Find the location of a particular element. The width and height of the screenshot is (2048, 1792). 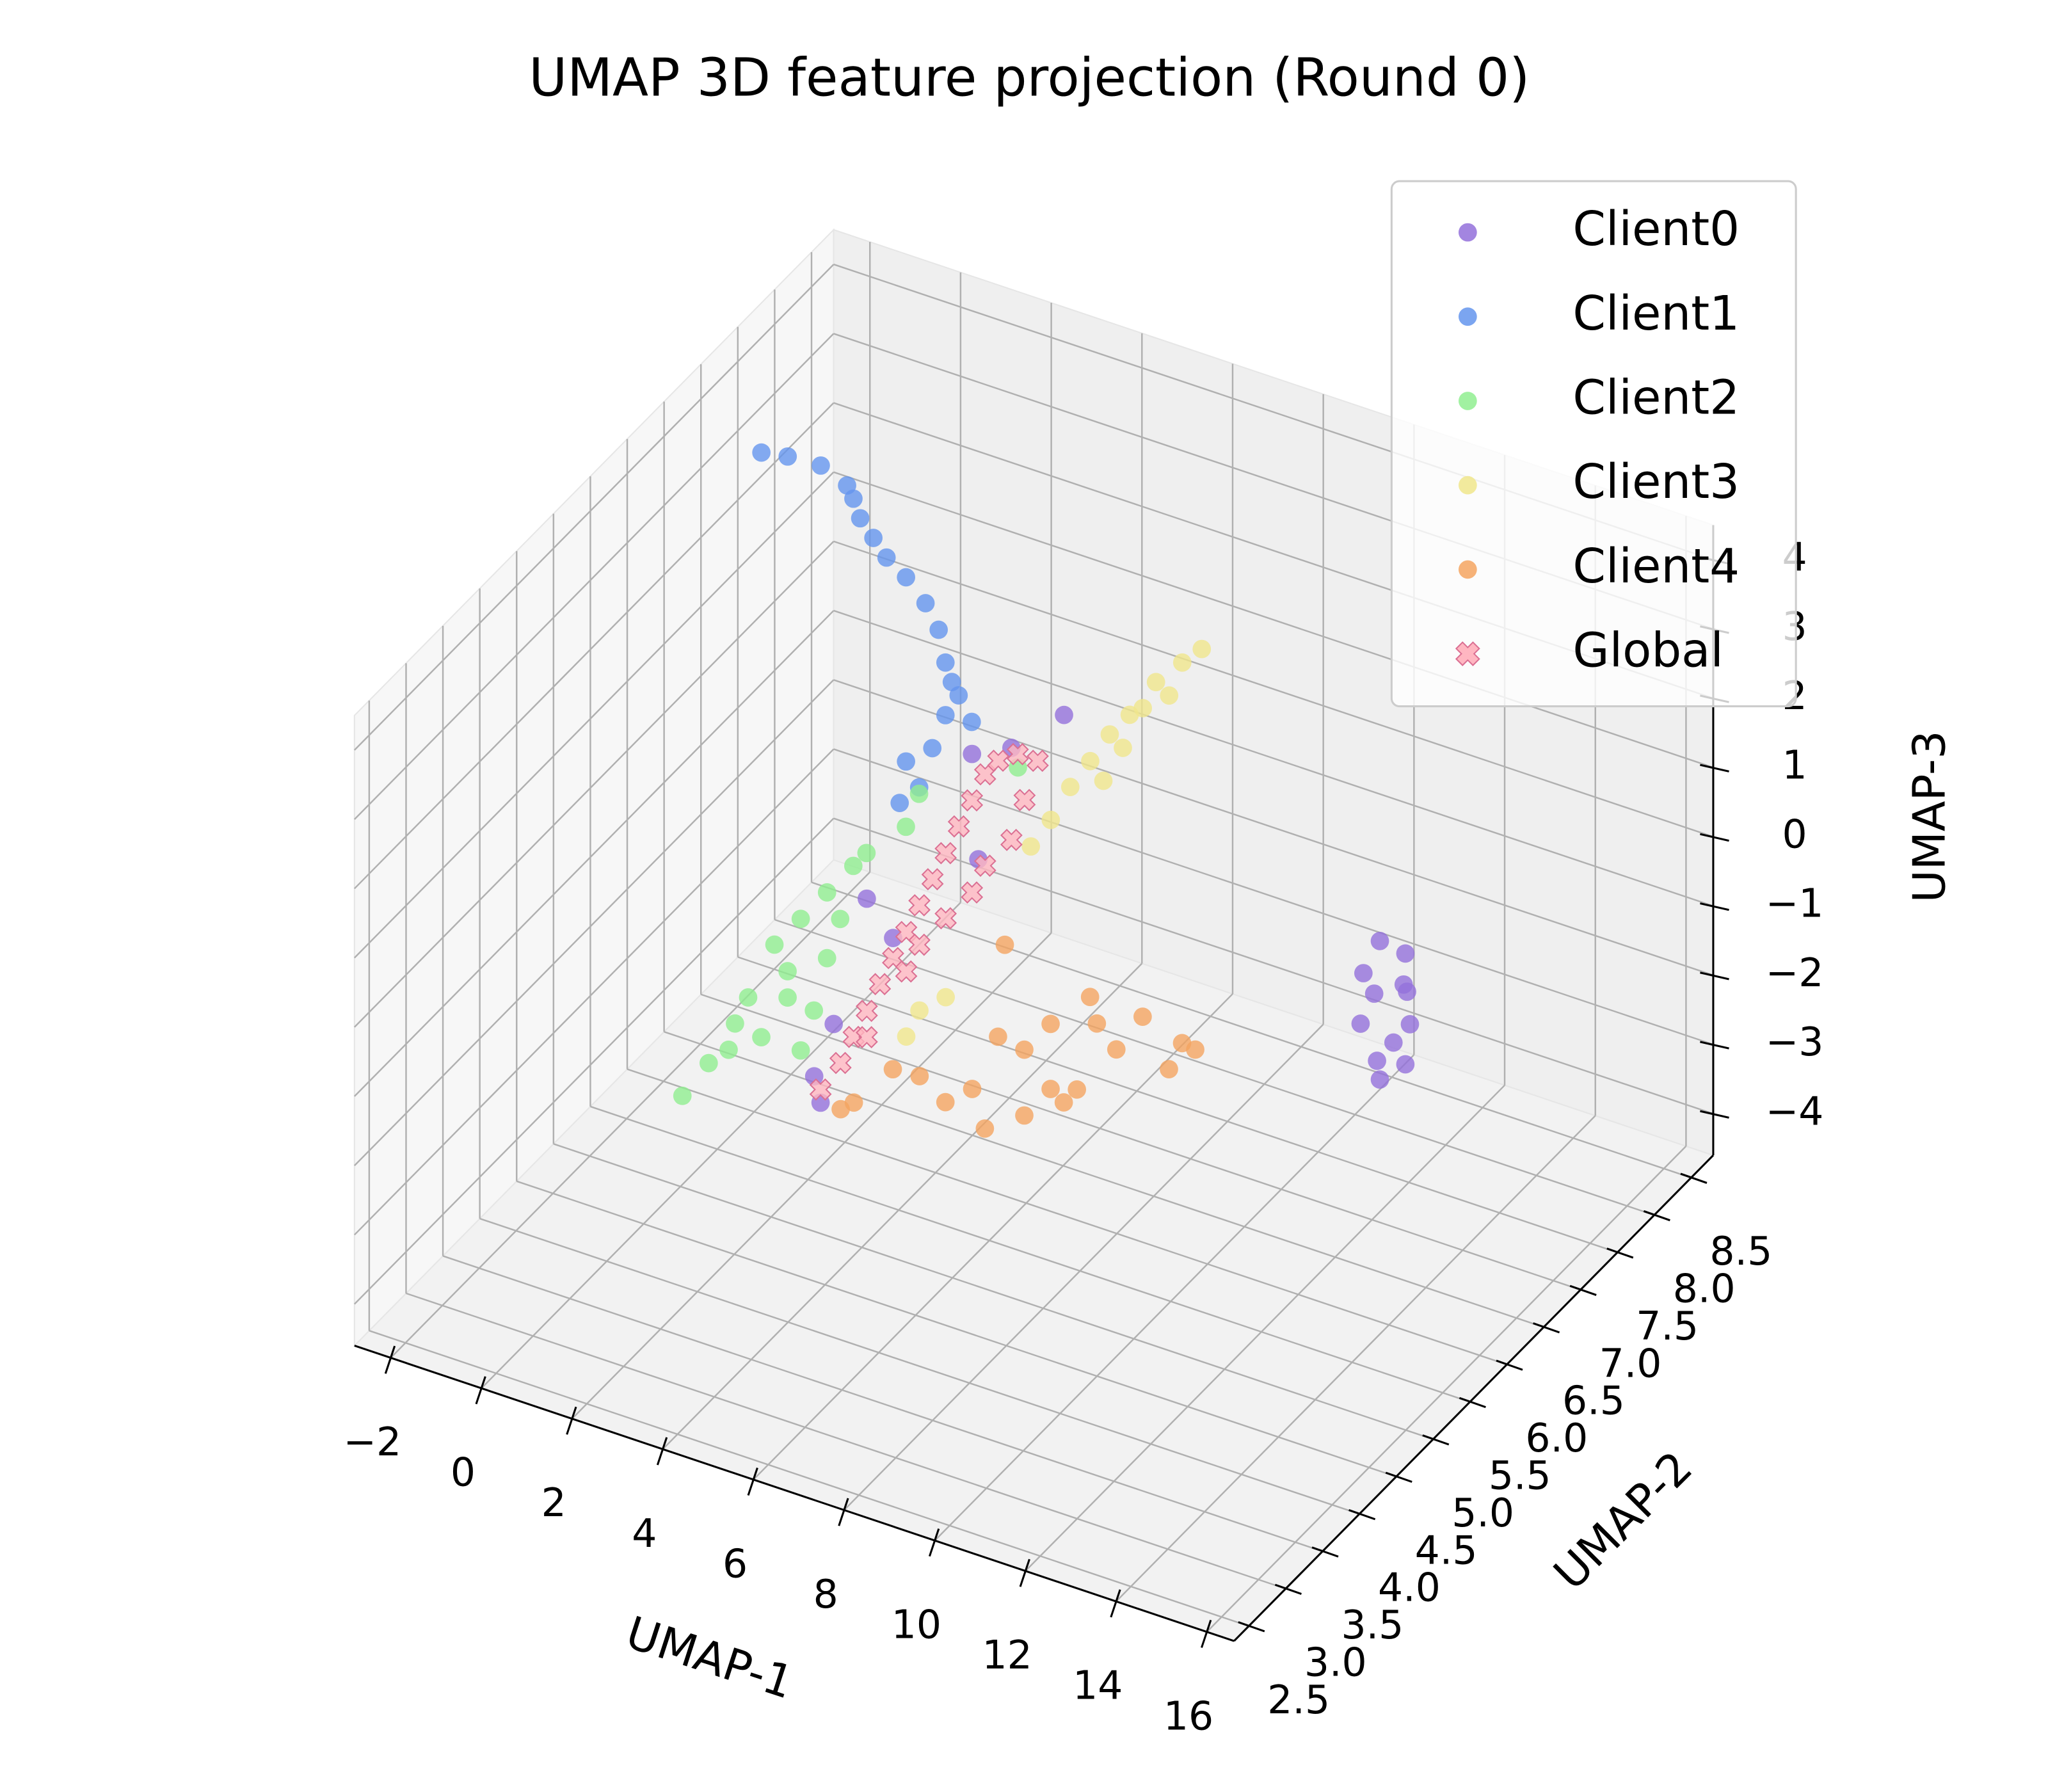

y-tick-label: 3.5 is located at coordinates (1372, 1625).